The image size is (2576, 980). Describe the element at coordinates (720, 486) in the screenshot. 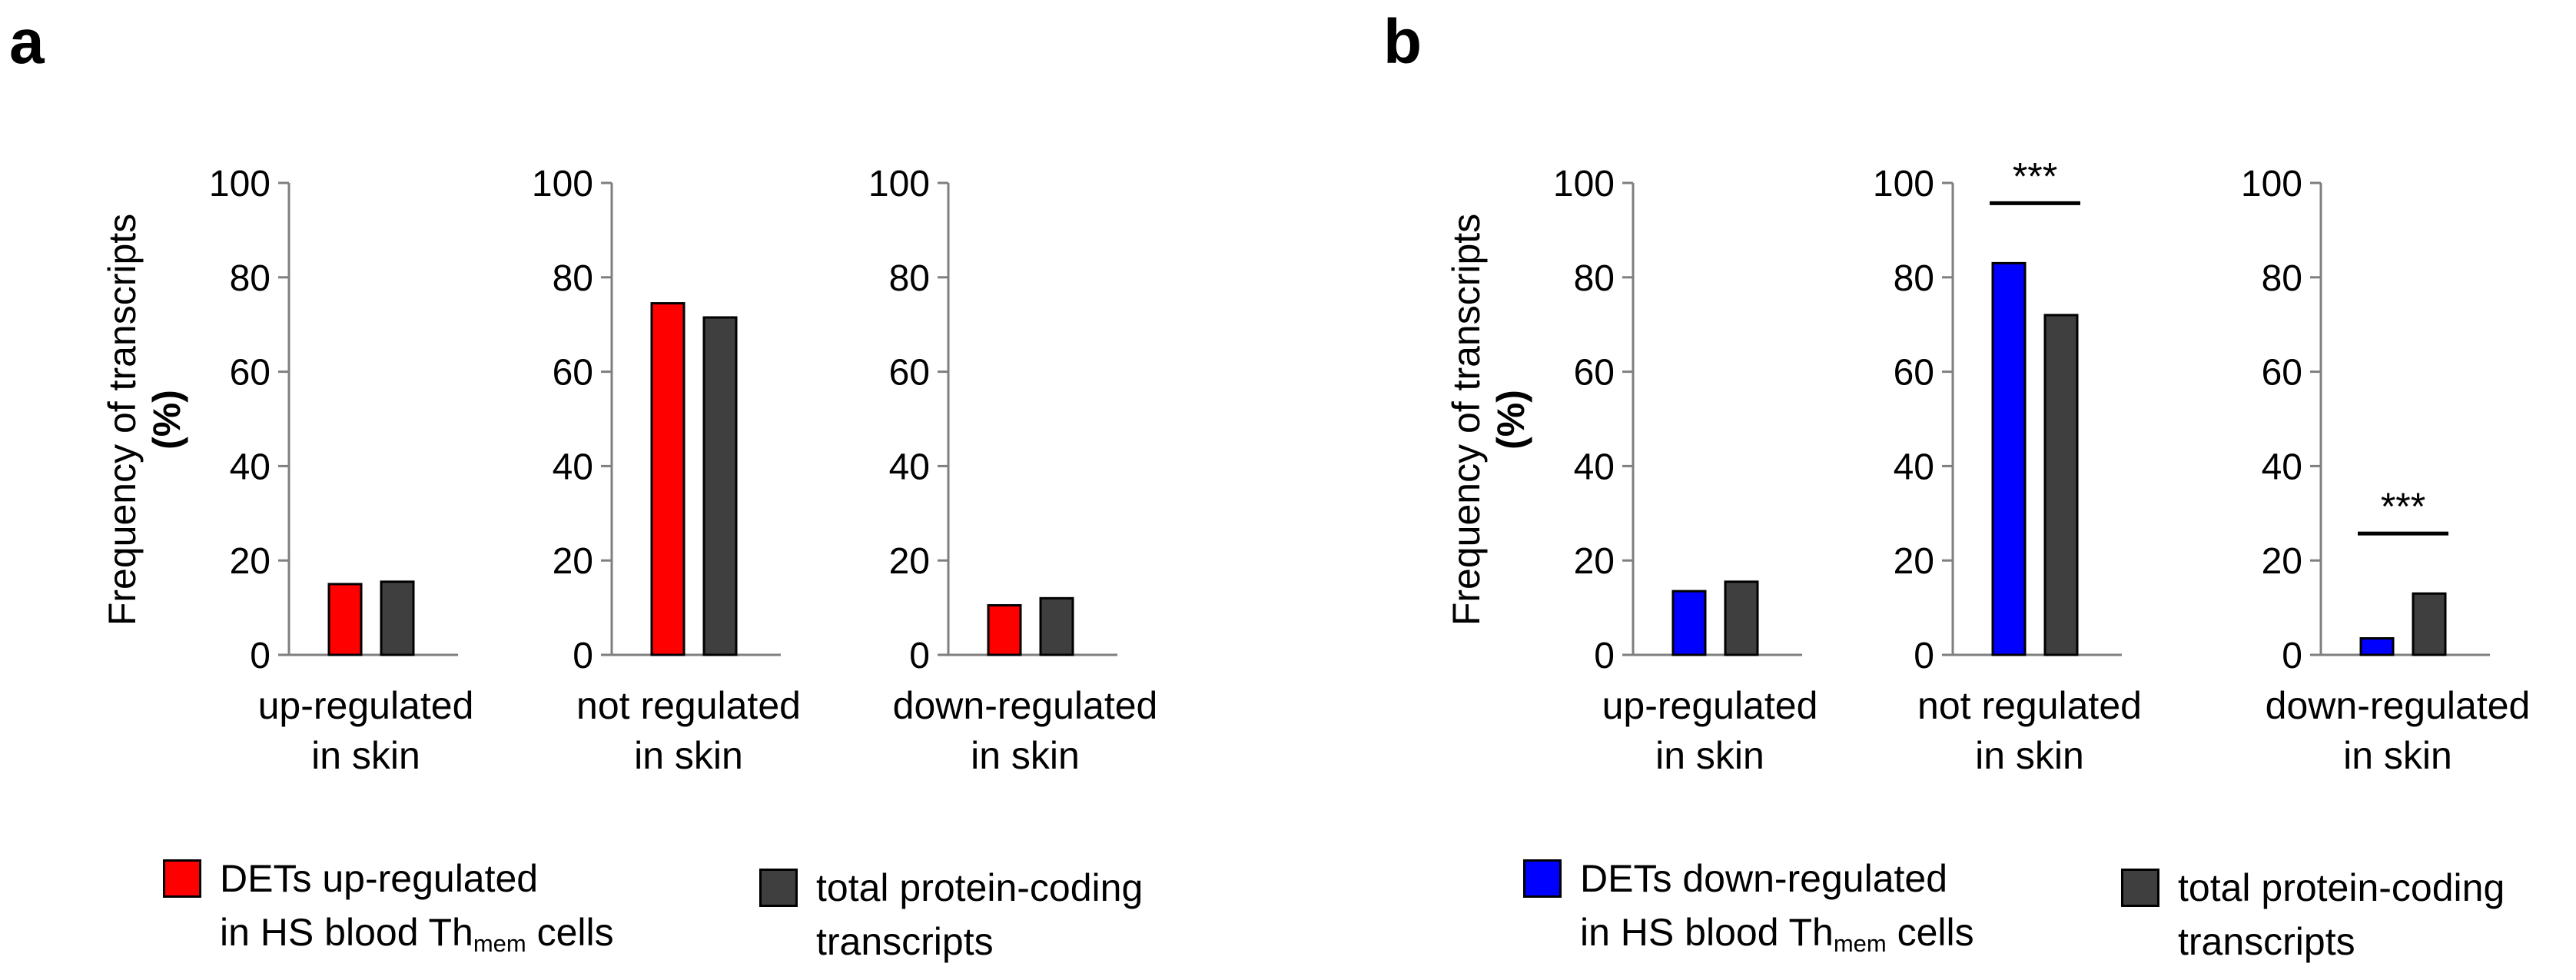

I see `bar-a-2-total` at that location.